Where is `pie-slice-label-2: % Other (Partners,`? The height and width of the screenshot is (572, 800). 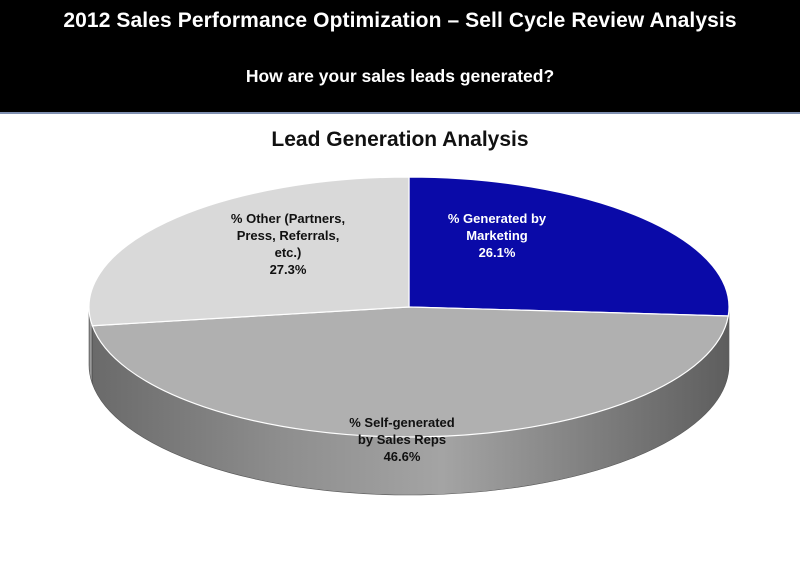
pie-slice-label-2: % Other (Partners, is located at coordinates (288, 218).